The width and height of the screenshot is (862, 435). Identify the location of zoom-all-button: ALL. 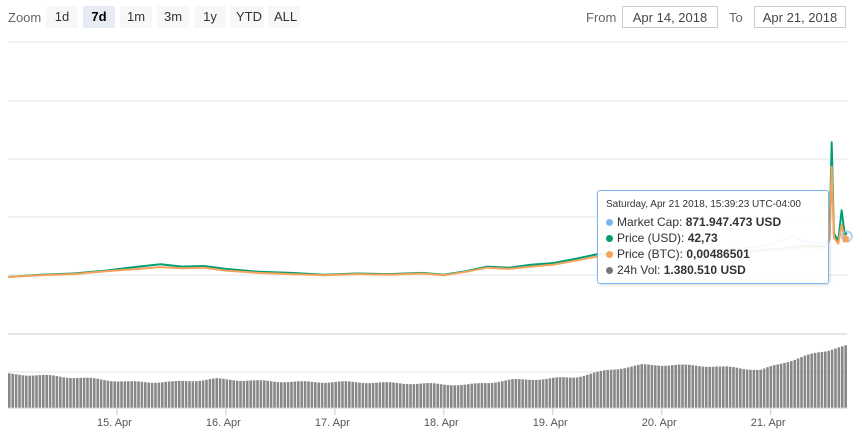
(284, 17).